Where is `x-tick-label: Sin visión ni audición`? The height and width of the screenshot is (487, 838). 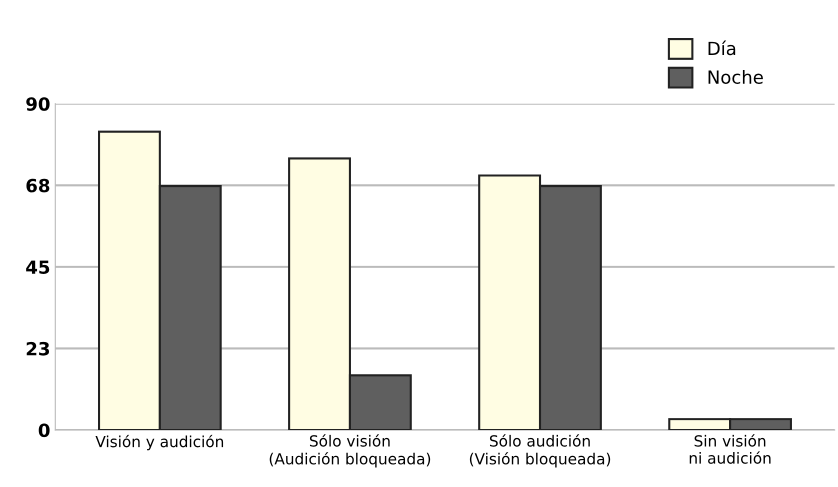
x-tick-label: Sin visión ni audición is located at coordinates (730, 449).